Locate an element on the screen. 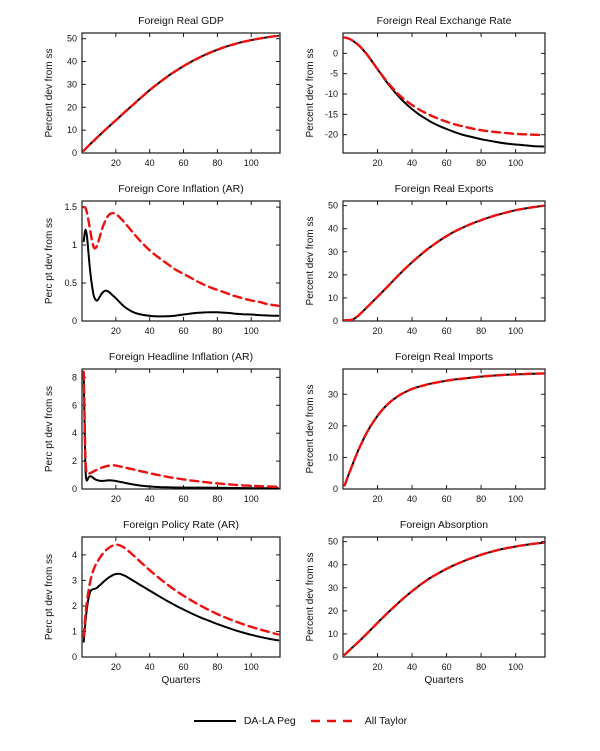 The width and height of the screenshot is (600, 751). y-tick-label: 1.5 is located at coordinates (70, 207).